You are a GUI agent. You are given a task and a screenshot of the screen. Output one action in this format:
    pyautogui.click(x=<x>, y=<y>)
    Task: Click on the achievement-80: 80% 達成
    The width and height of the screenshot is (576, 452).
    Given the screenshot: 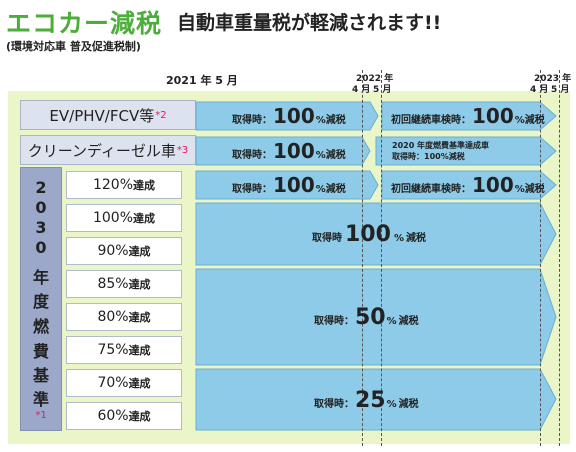 What is the action you would take?
    pyautogui.click(x=124, y=317)
    